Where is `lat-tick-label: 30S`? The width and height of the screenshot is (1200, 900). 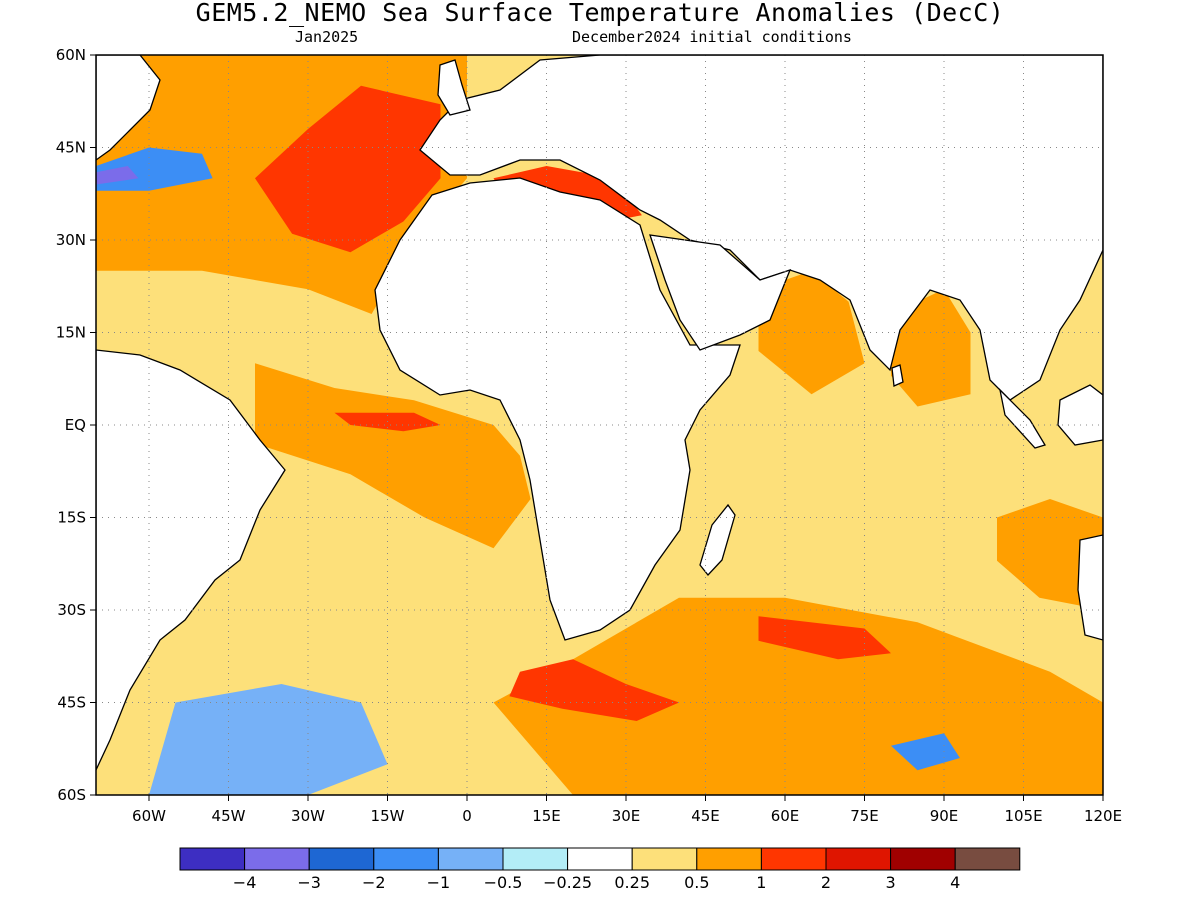 lat-tick-label: 30S is located at coordinates (71, 610).